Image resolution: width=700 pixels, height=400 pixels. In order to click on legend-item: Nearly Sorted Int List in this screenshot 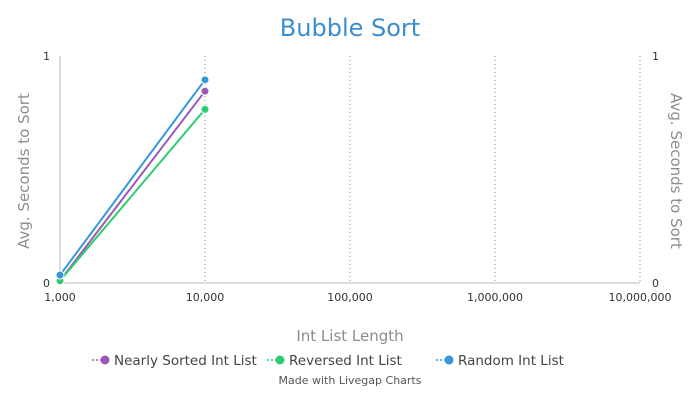, I will do `click(174, 361)`.